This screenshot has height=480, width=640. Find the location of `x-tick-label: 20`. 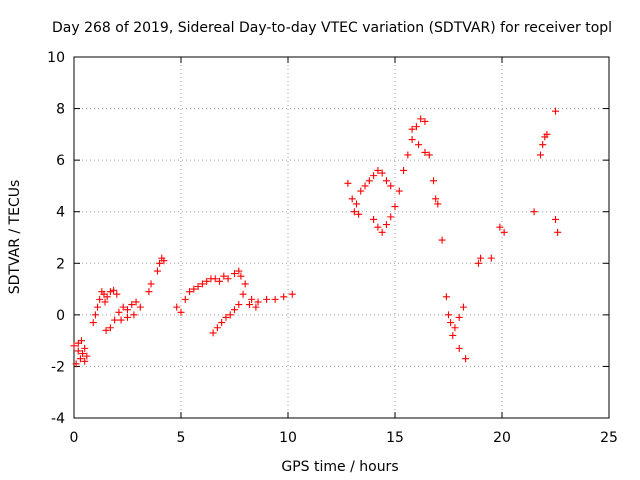

x-tick-label: 20 is located at coordinates (502, 438).